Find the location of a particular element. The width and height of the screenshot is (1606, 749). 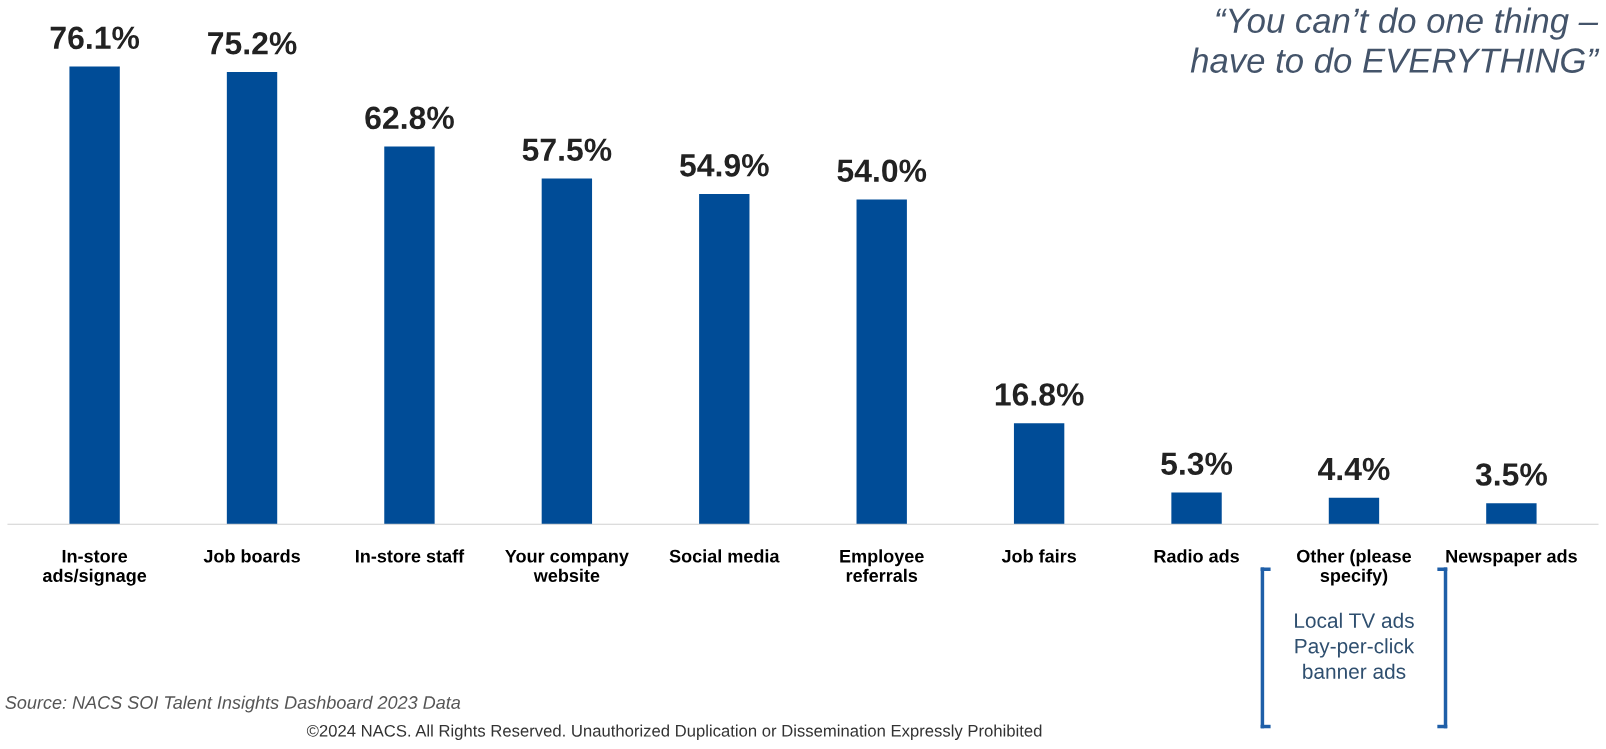

x-tick-label: Job boards is located at coordinates (251, 556).